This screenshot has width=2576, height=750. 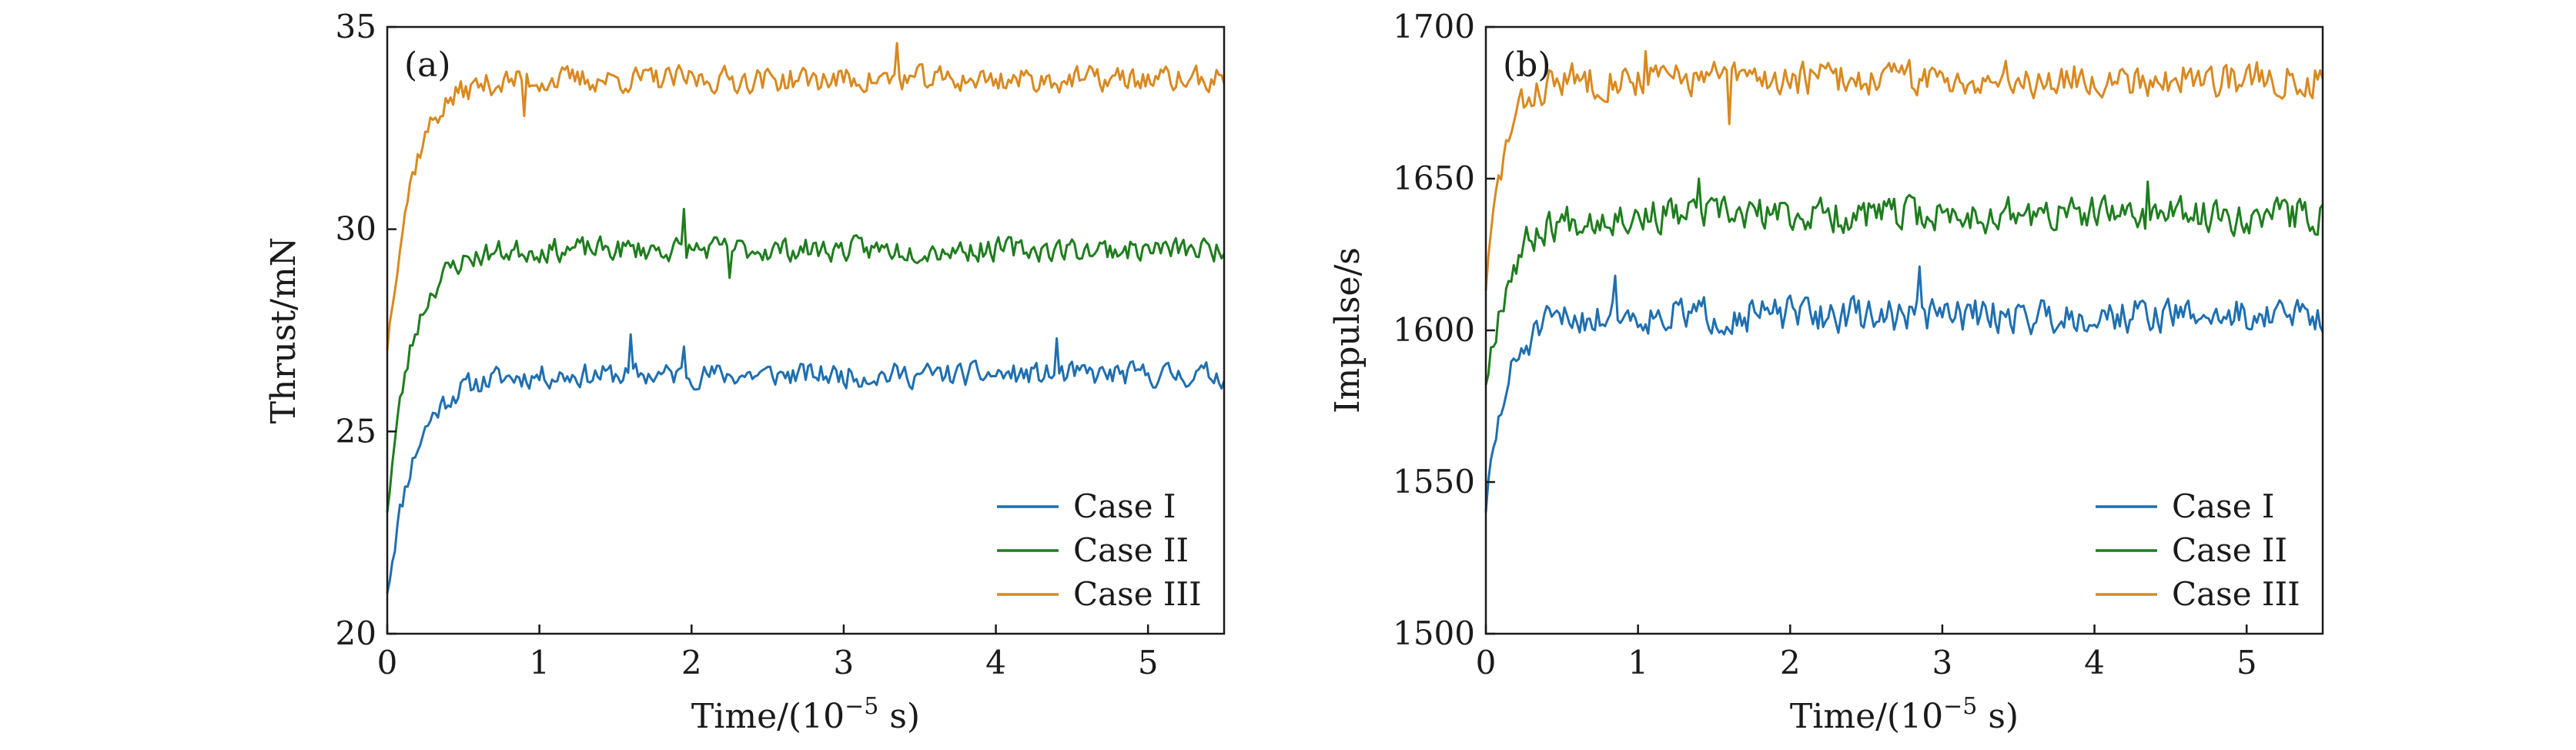 What do you see at coordinates (2230, 550) in the screenshot?
I see `panel-b-legend-label-case-2: Case II` at bounding box center [2230, 550].